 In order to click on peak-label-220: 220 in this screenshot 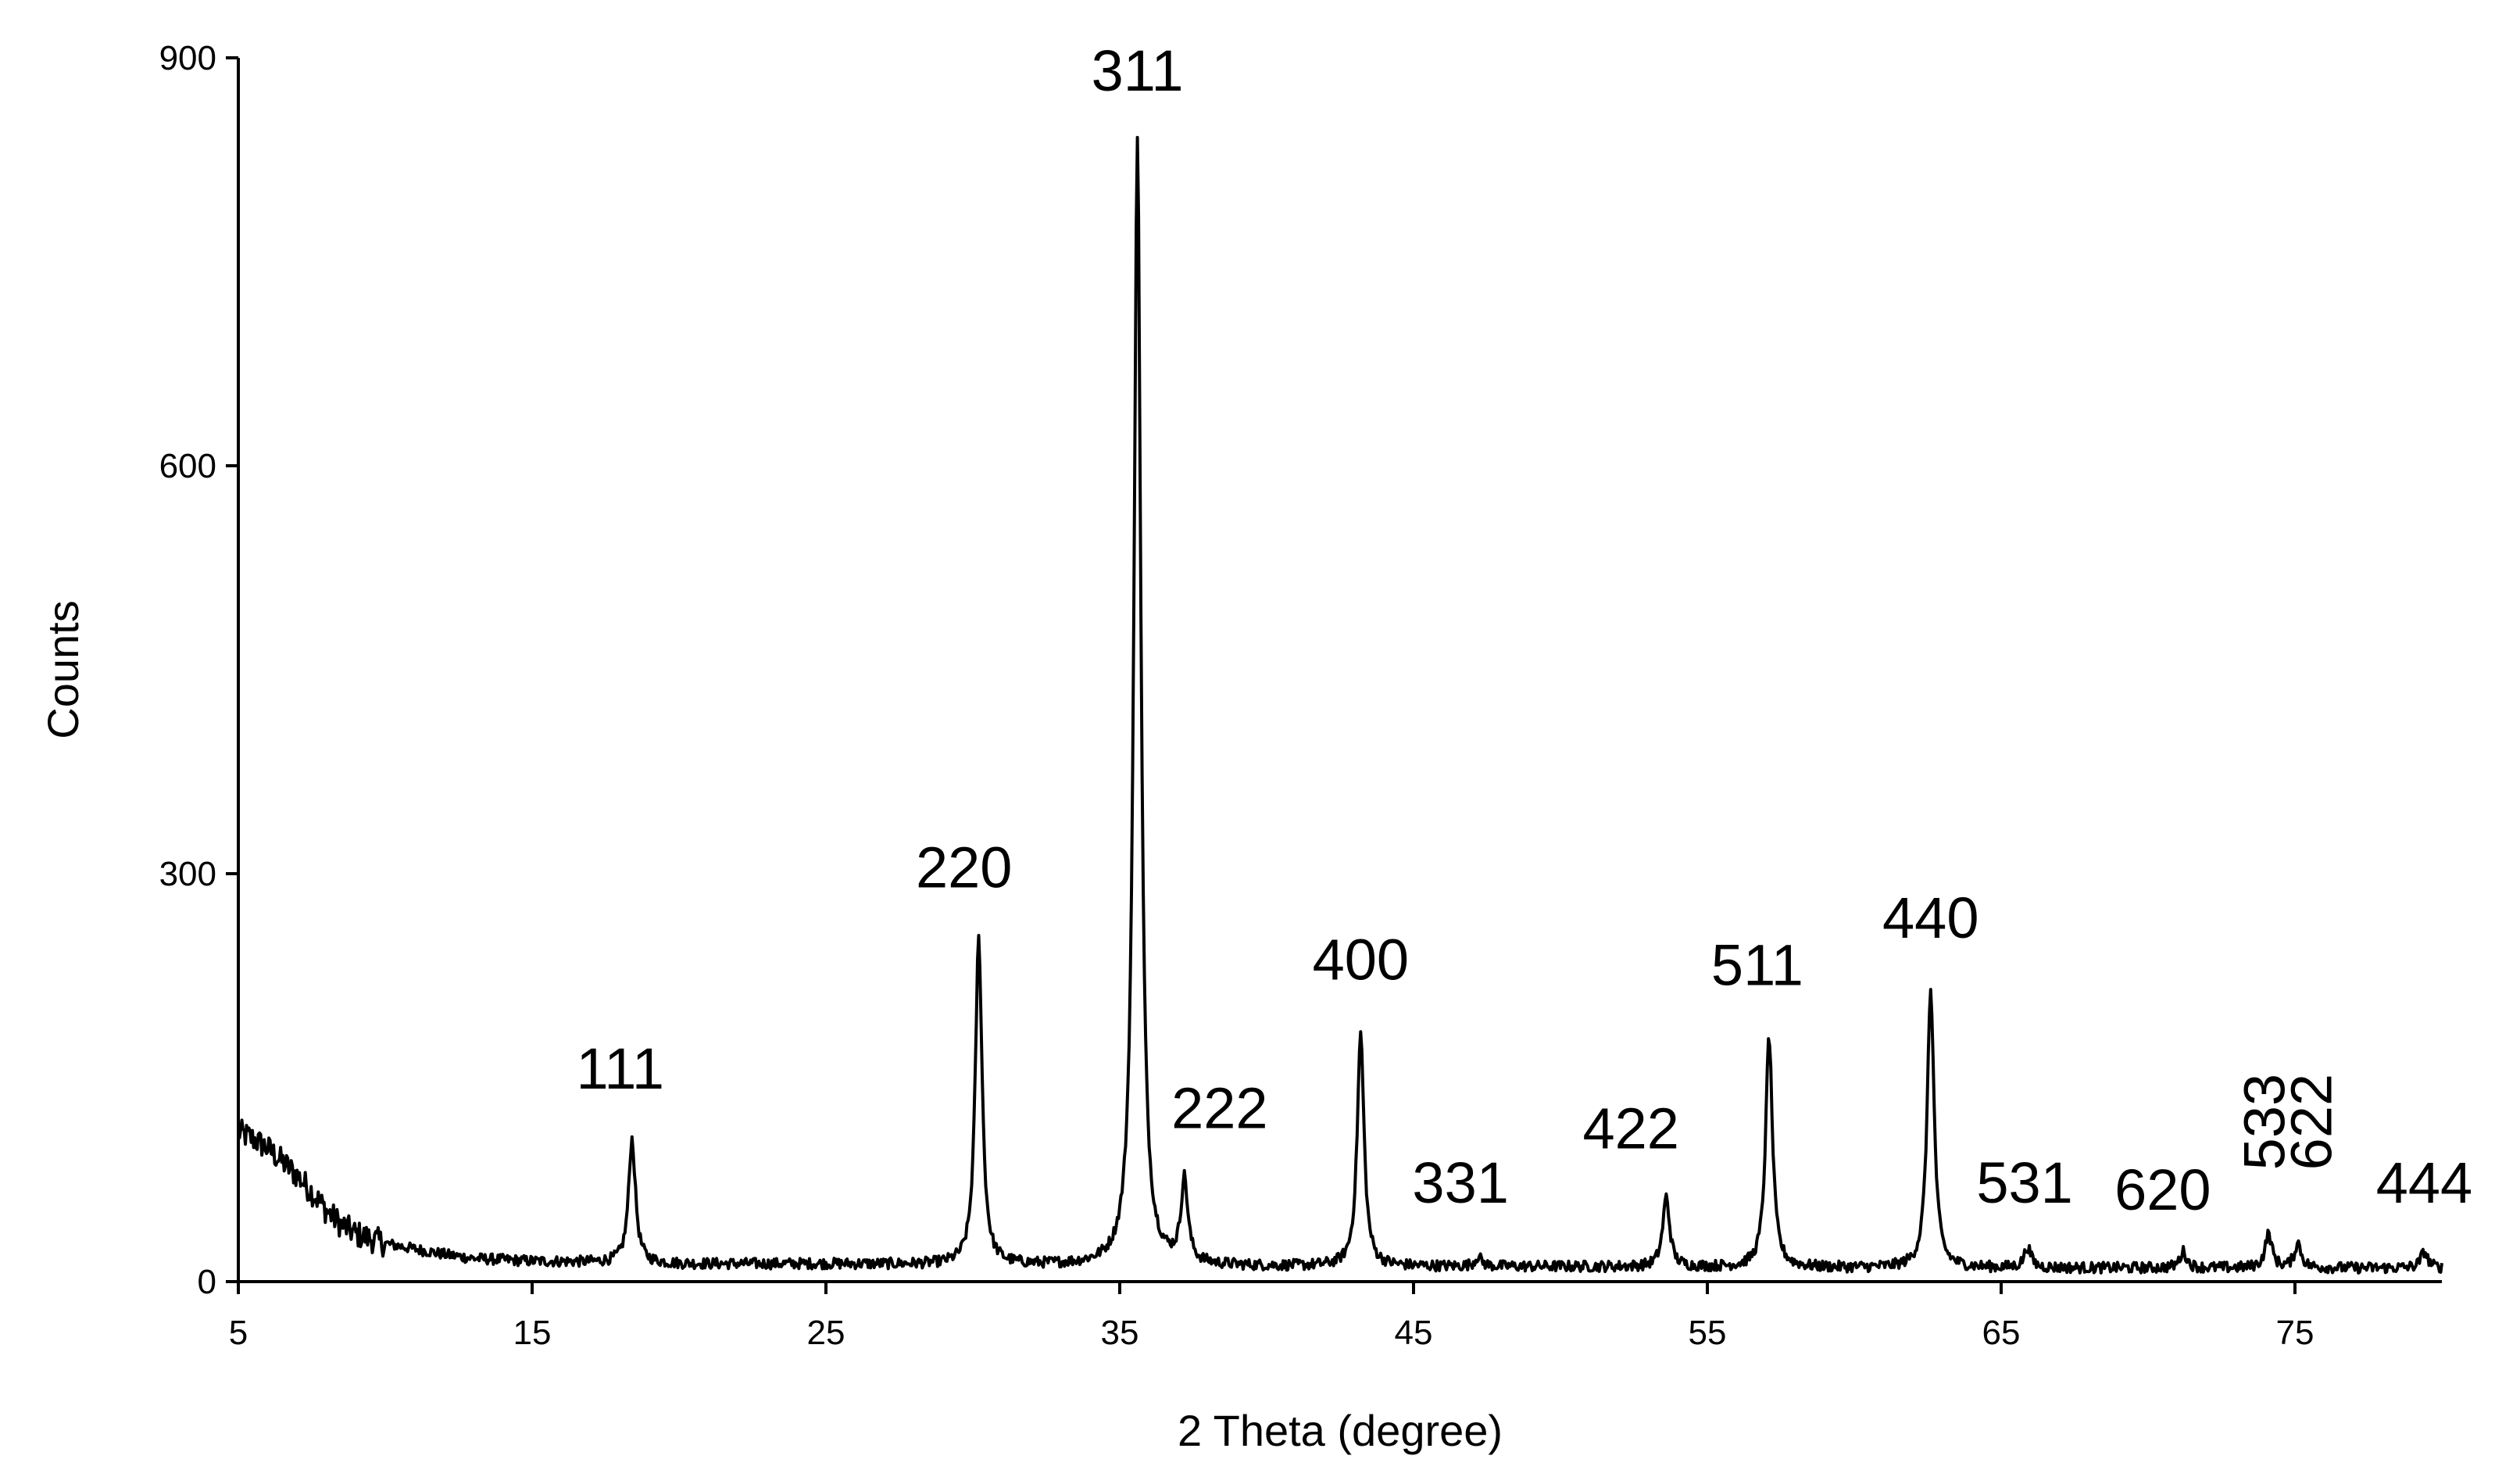, I will do `click(964, 867)`.